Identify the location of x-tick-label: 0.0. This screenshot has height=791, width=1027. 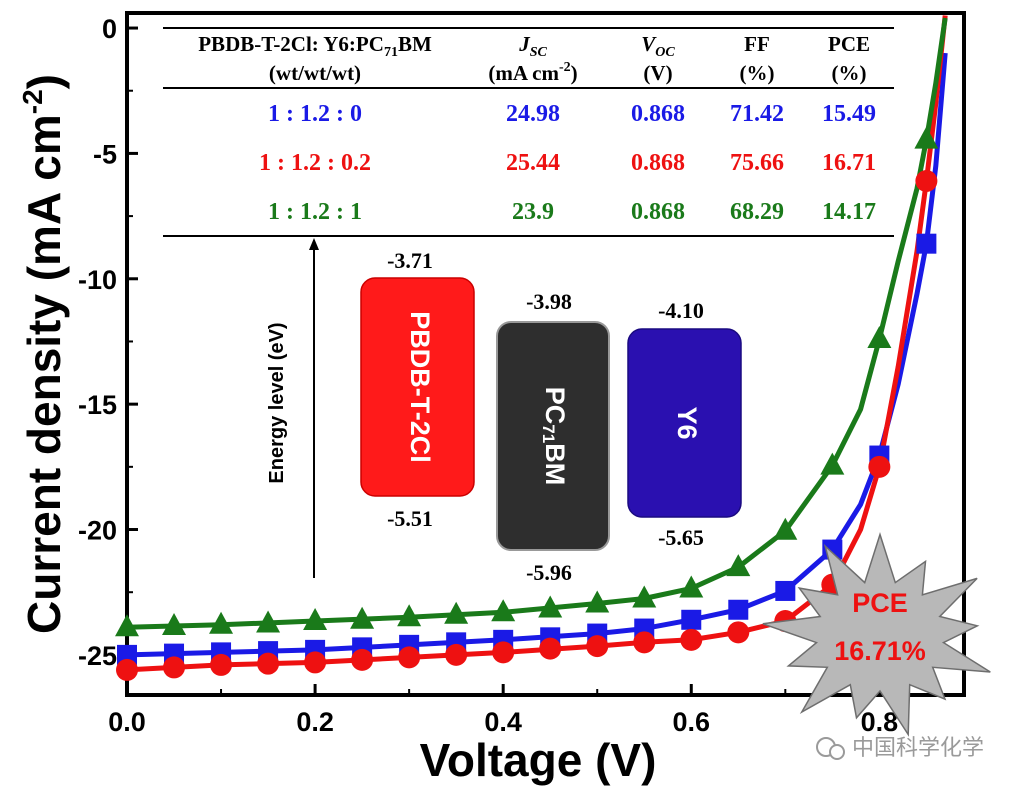
(127, 722).